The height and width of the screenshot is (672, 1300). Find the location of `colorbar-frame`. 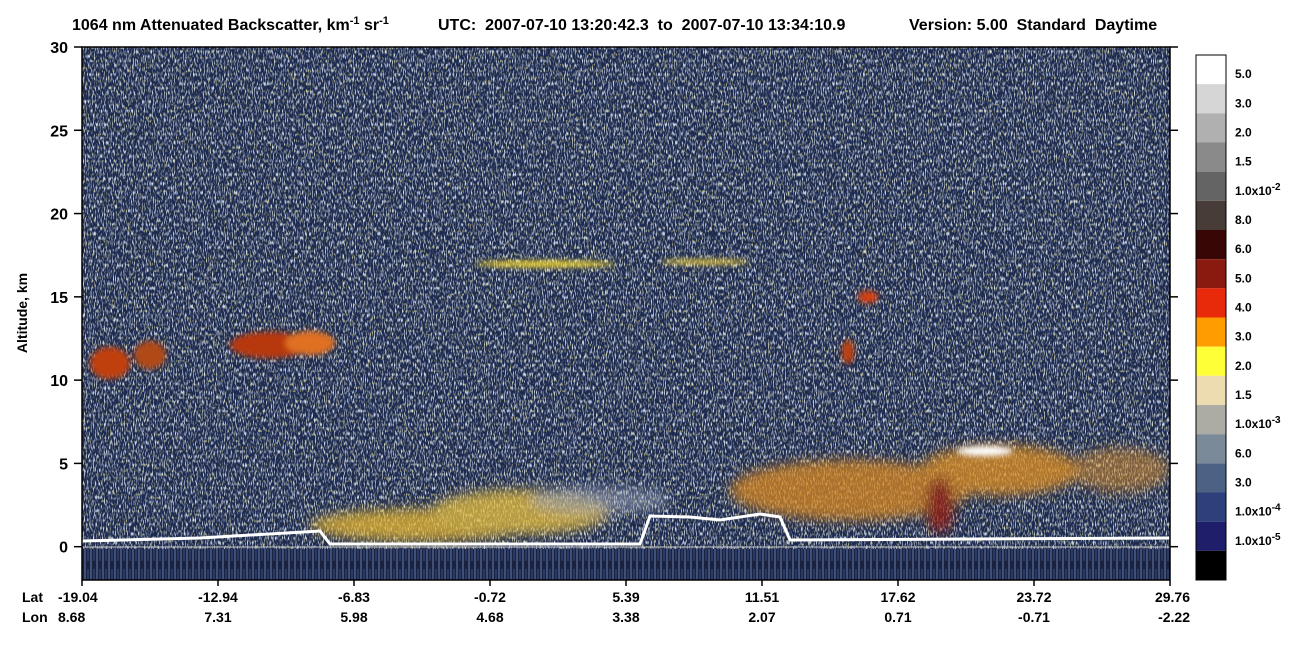

colorbar-frame is located at coordinates (1211, 317).